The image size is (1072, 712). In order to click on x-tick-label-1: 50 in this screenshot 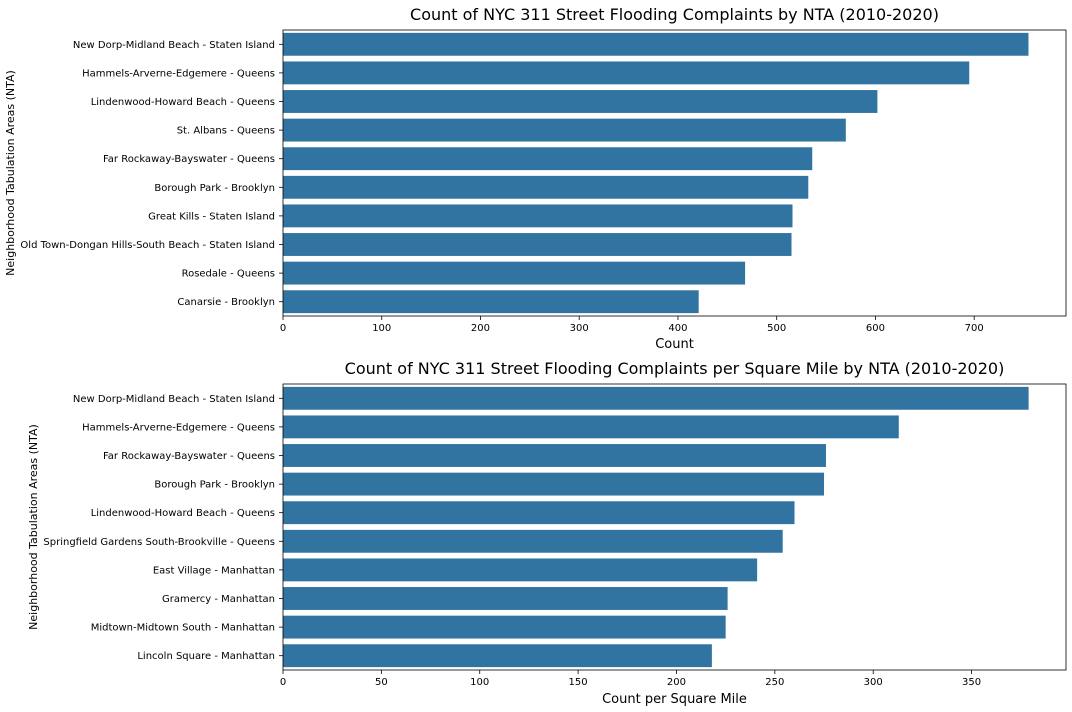, I will do `click(381, 682)`.